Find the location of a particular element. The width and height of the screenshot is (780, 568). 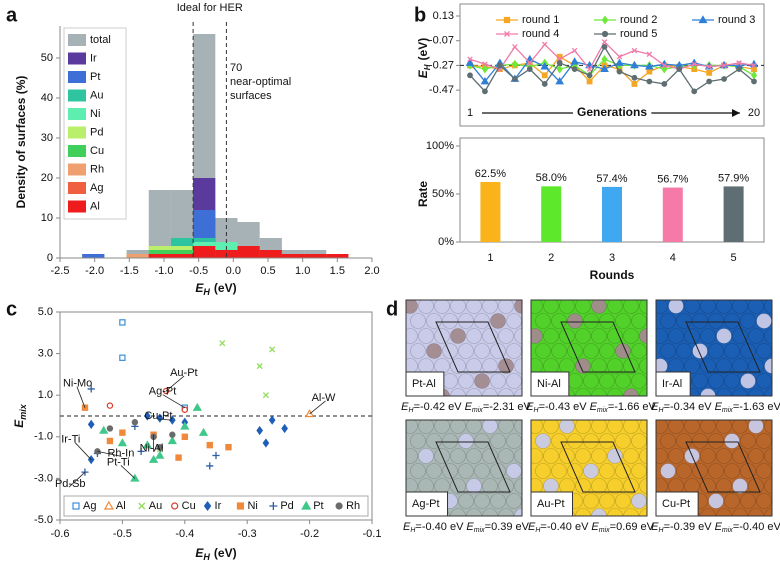

value: =-0.40 eV is located at coordinates (564, 527).